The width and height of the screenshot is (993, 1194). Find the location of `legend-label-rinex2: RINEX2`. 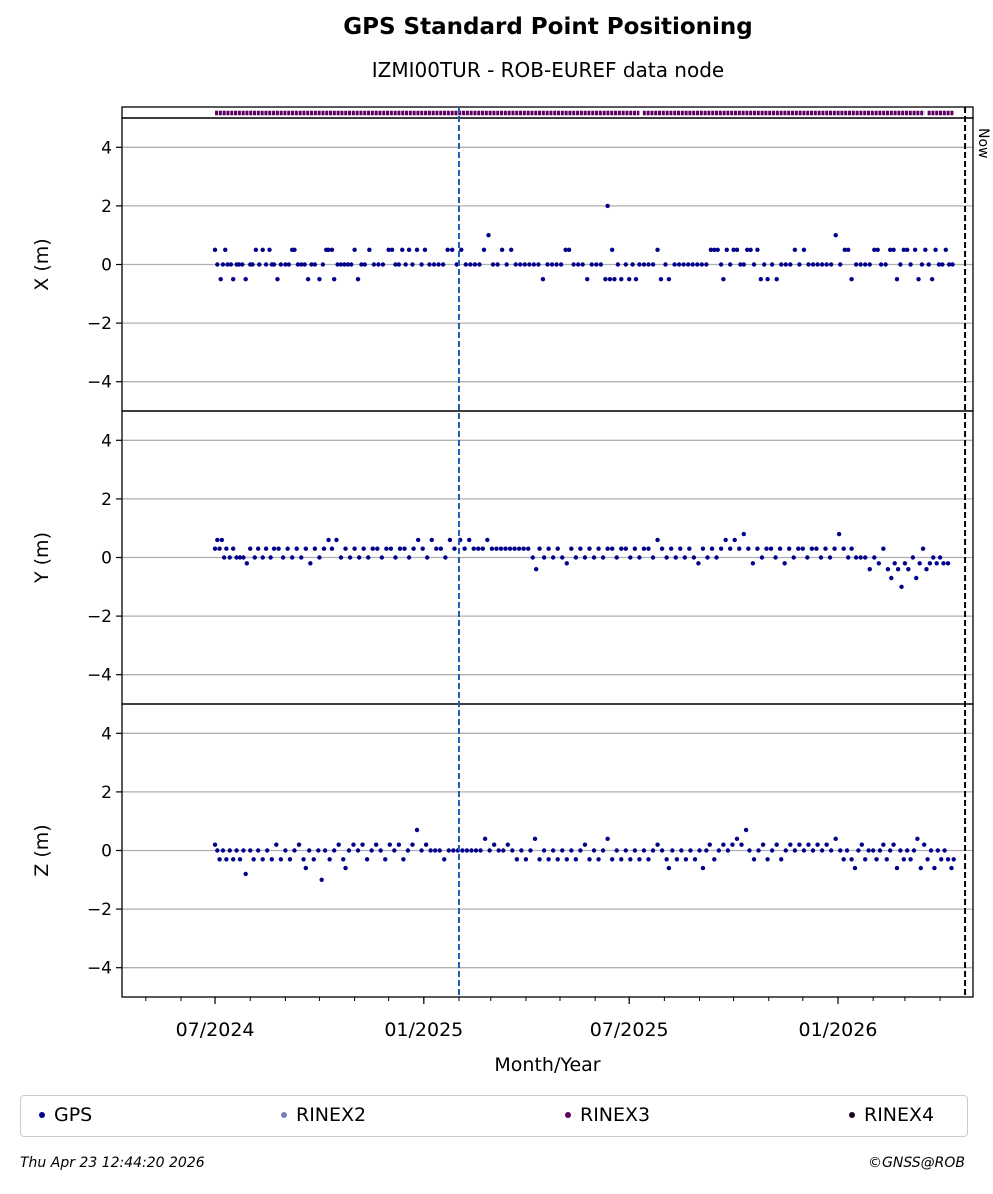

legend-label-rinex2: RINEX2 is located at coordinates (331, 1115).